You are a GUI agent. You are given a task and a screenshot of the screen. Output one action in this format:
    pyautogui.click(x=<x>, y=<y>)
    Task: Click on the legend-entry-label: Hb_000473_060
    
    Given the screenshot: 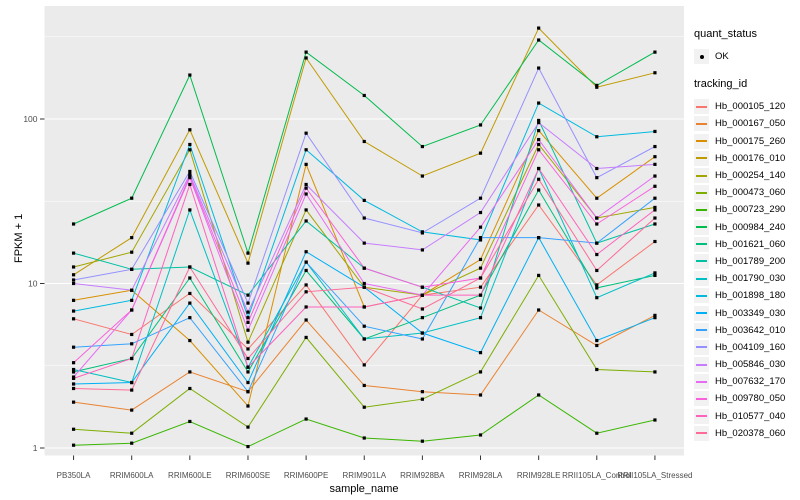 What is the action you would take?
    pyautogui.click(x=750, y=193)
    